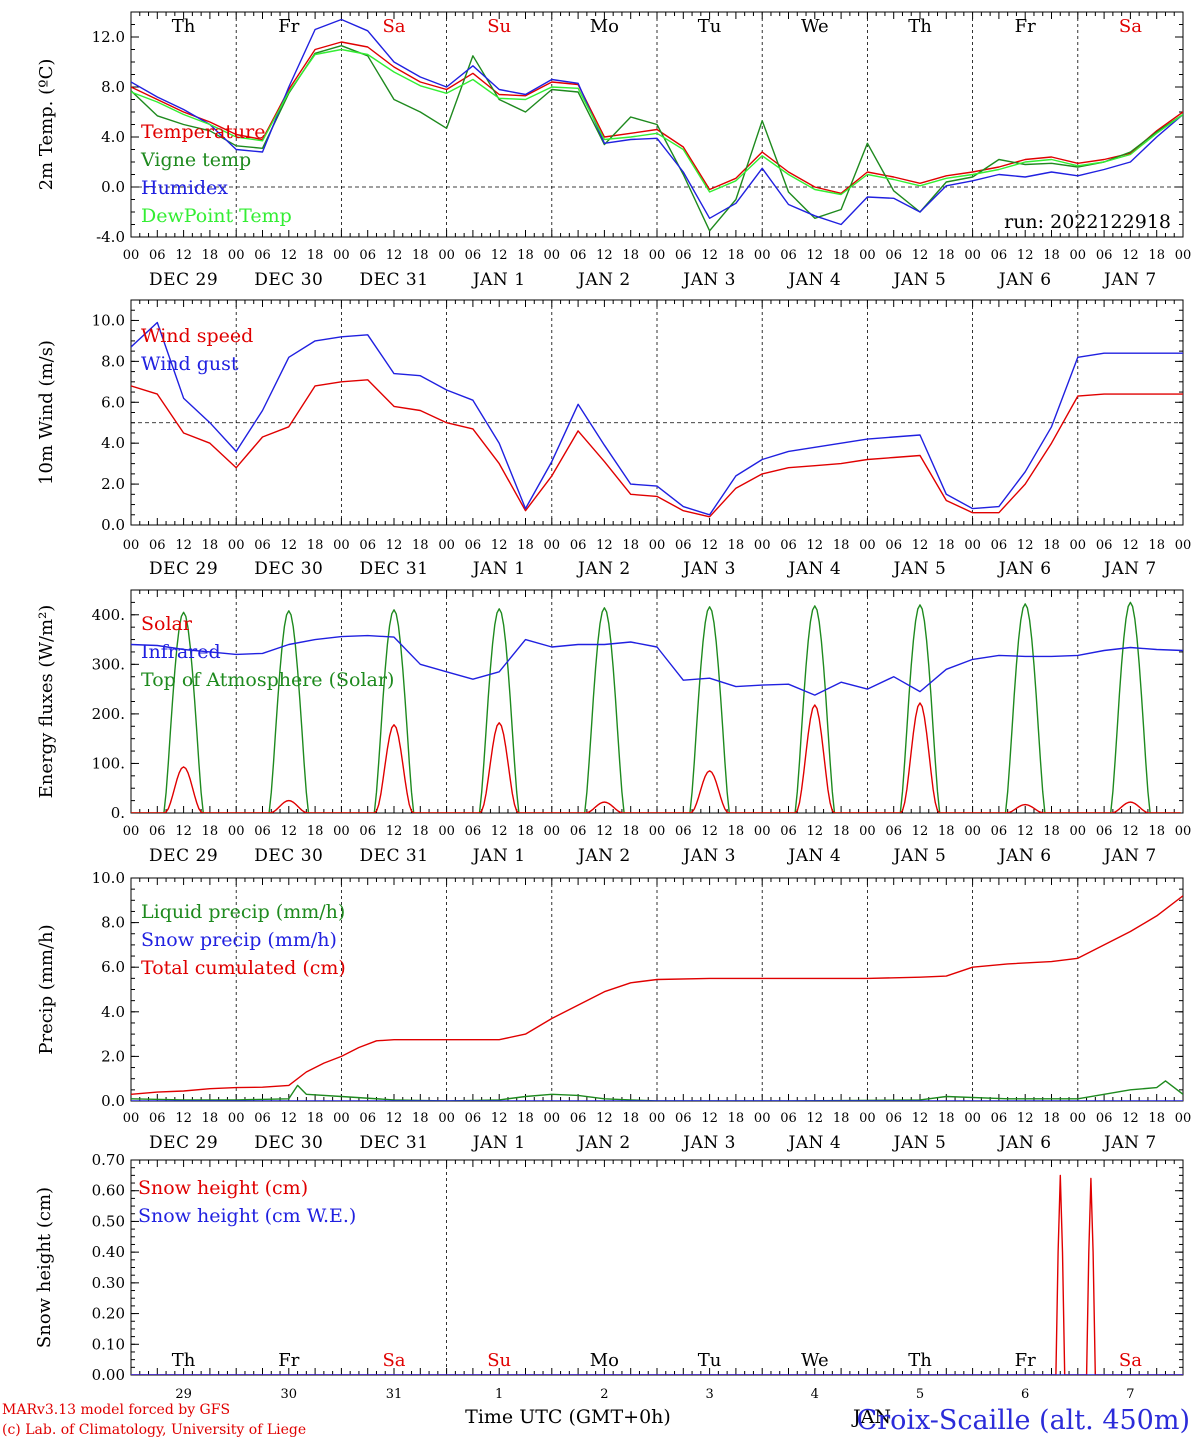 The width and height of the screenshot is (1194, 1440). I want to click on legend-entry: Humidex, so click(184, 188).